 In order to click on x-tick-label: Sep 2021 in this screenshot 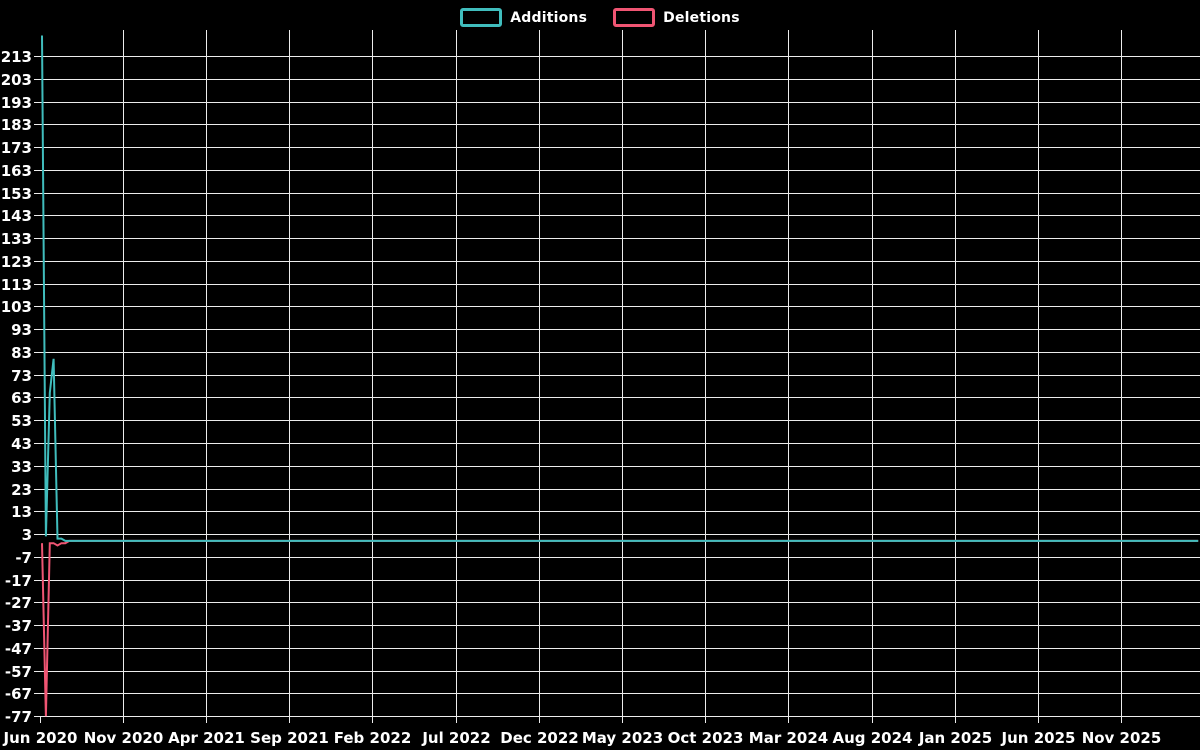, I will do `click(289, 738)`.